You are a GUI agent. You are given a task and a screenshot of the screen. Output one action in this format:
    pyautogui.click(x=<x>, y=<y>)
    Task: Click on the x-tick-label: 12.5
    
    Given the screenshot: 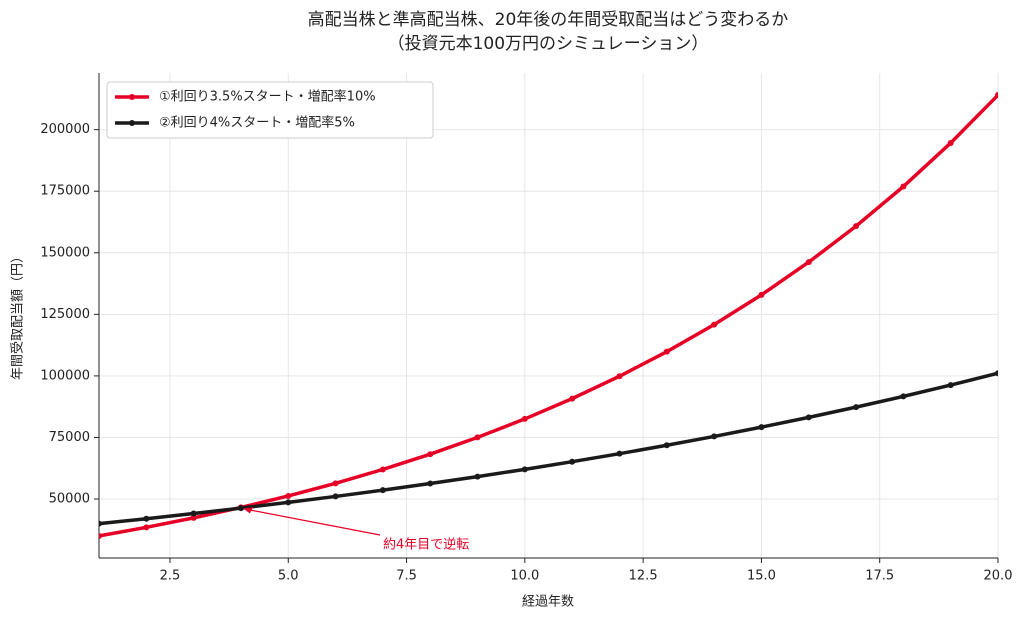 What is the action you would take?
    pyautogui.click(x=643, y=576)
    